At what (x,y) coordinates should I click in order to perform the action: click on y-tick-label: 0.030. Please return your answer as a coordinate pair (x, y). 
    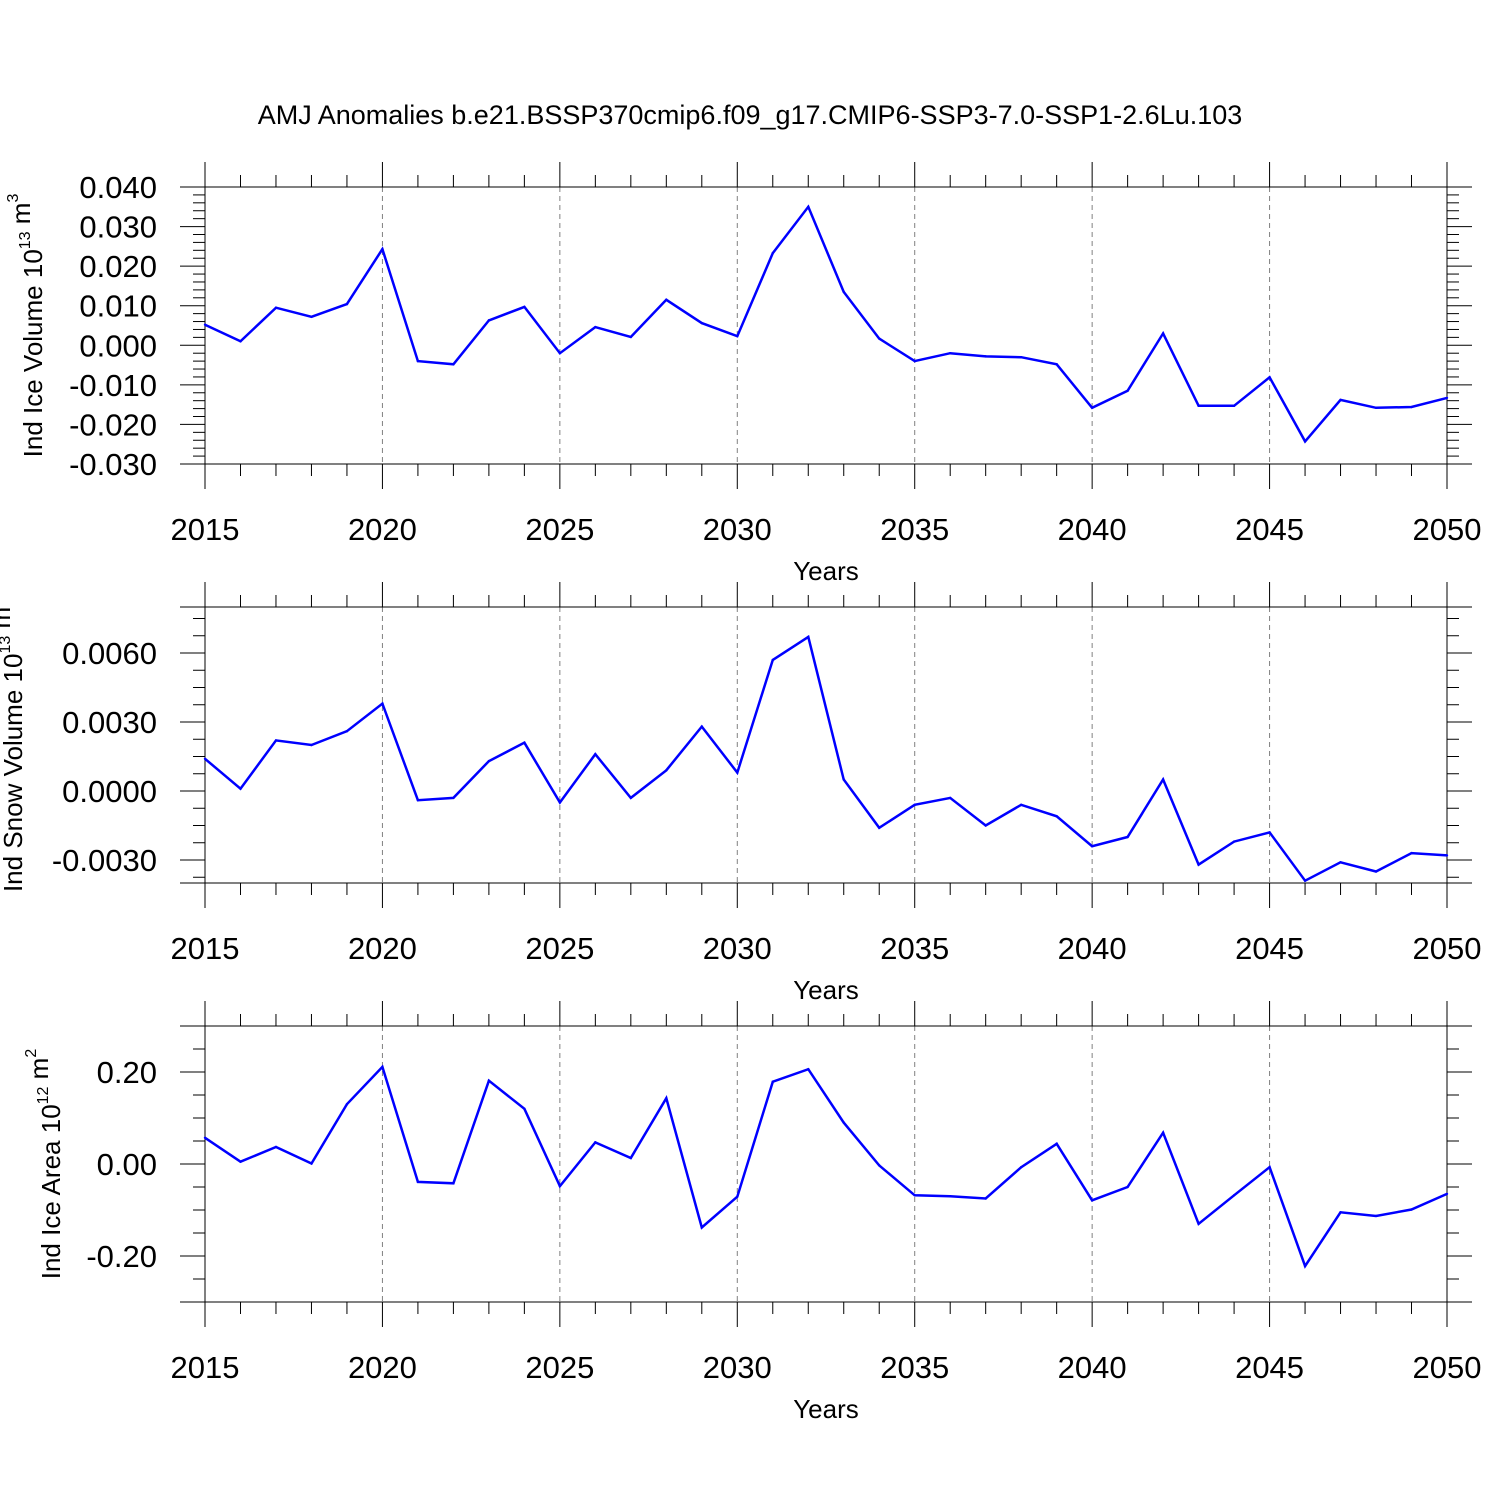
    Looking at the image, I should click on (118, 227).